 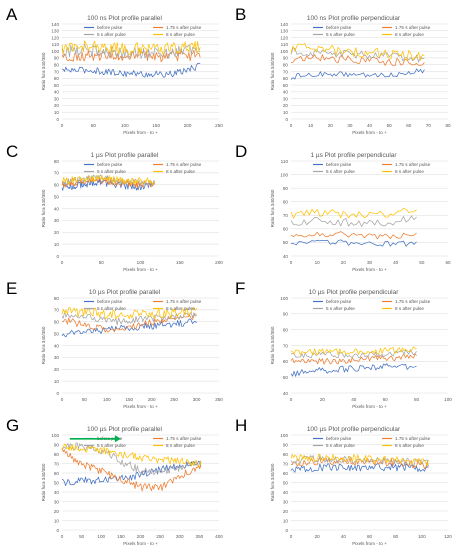 I want to click on x-tick-label: 10, so click(x=318, y=262).